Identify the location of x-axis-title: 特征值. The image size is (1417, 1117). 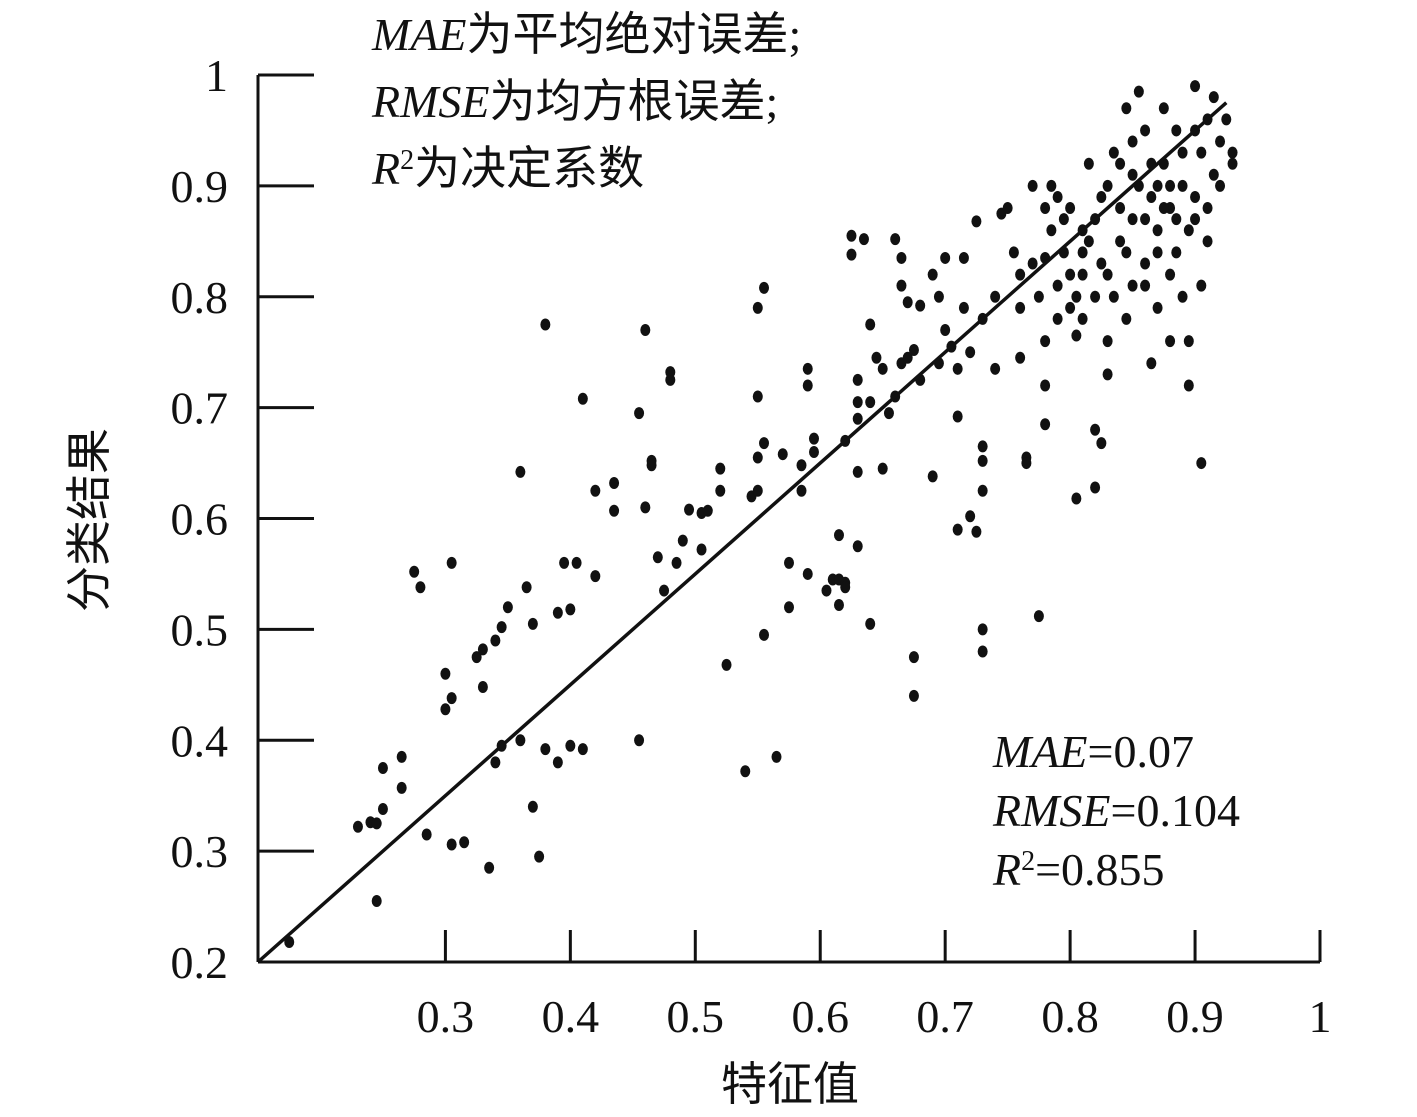
(790, 1084).